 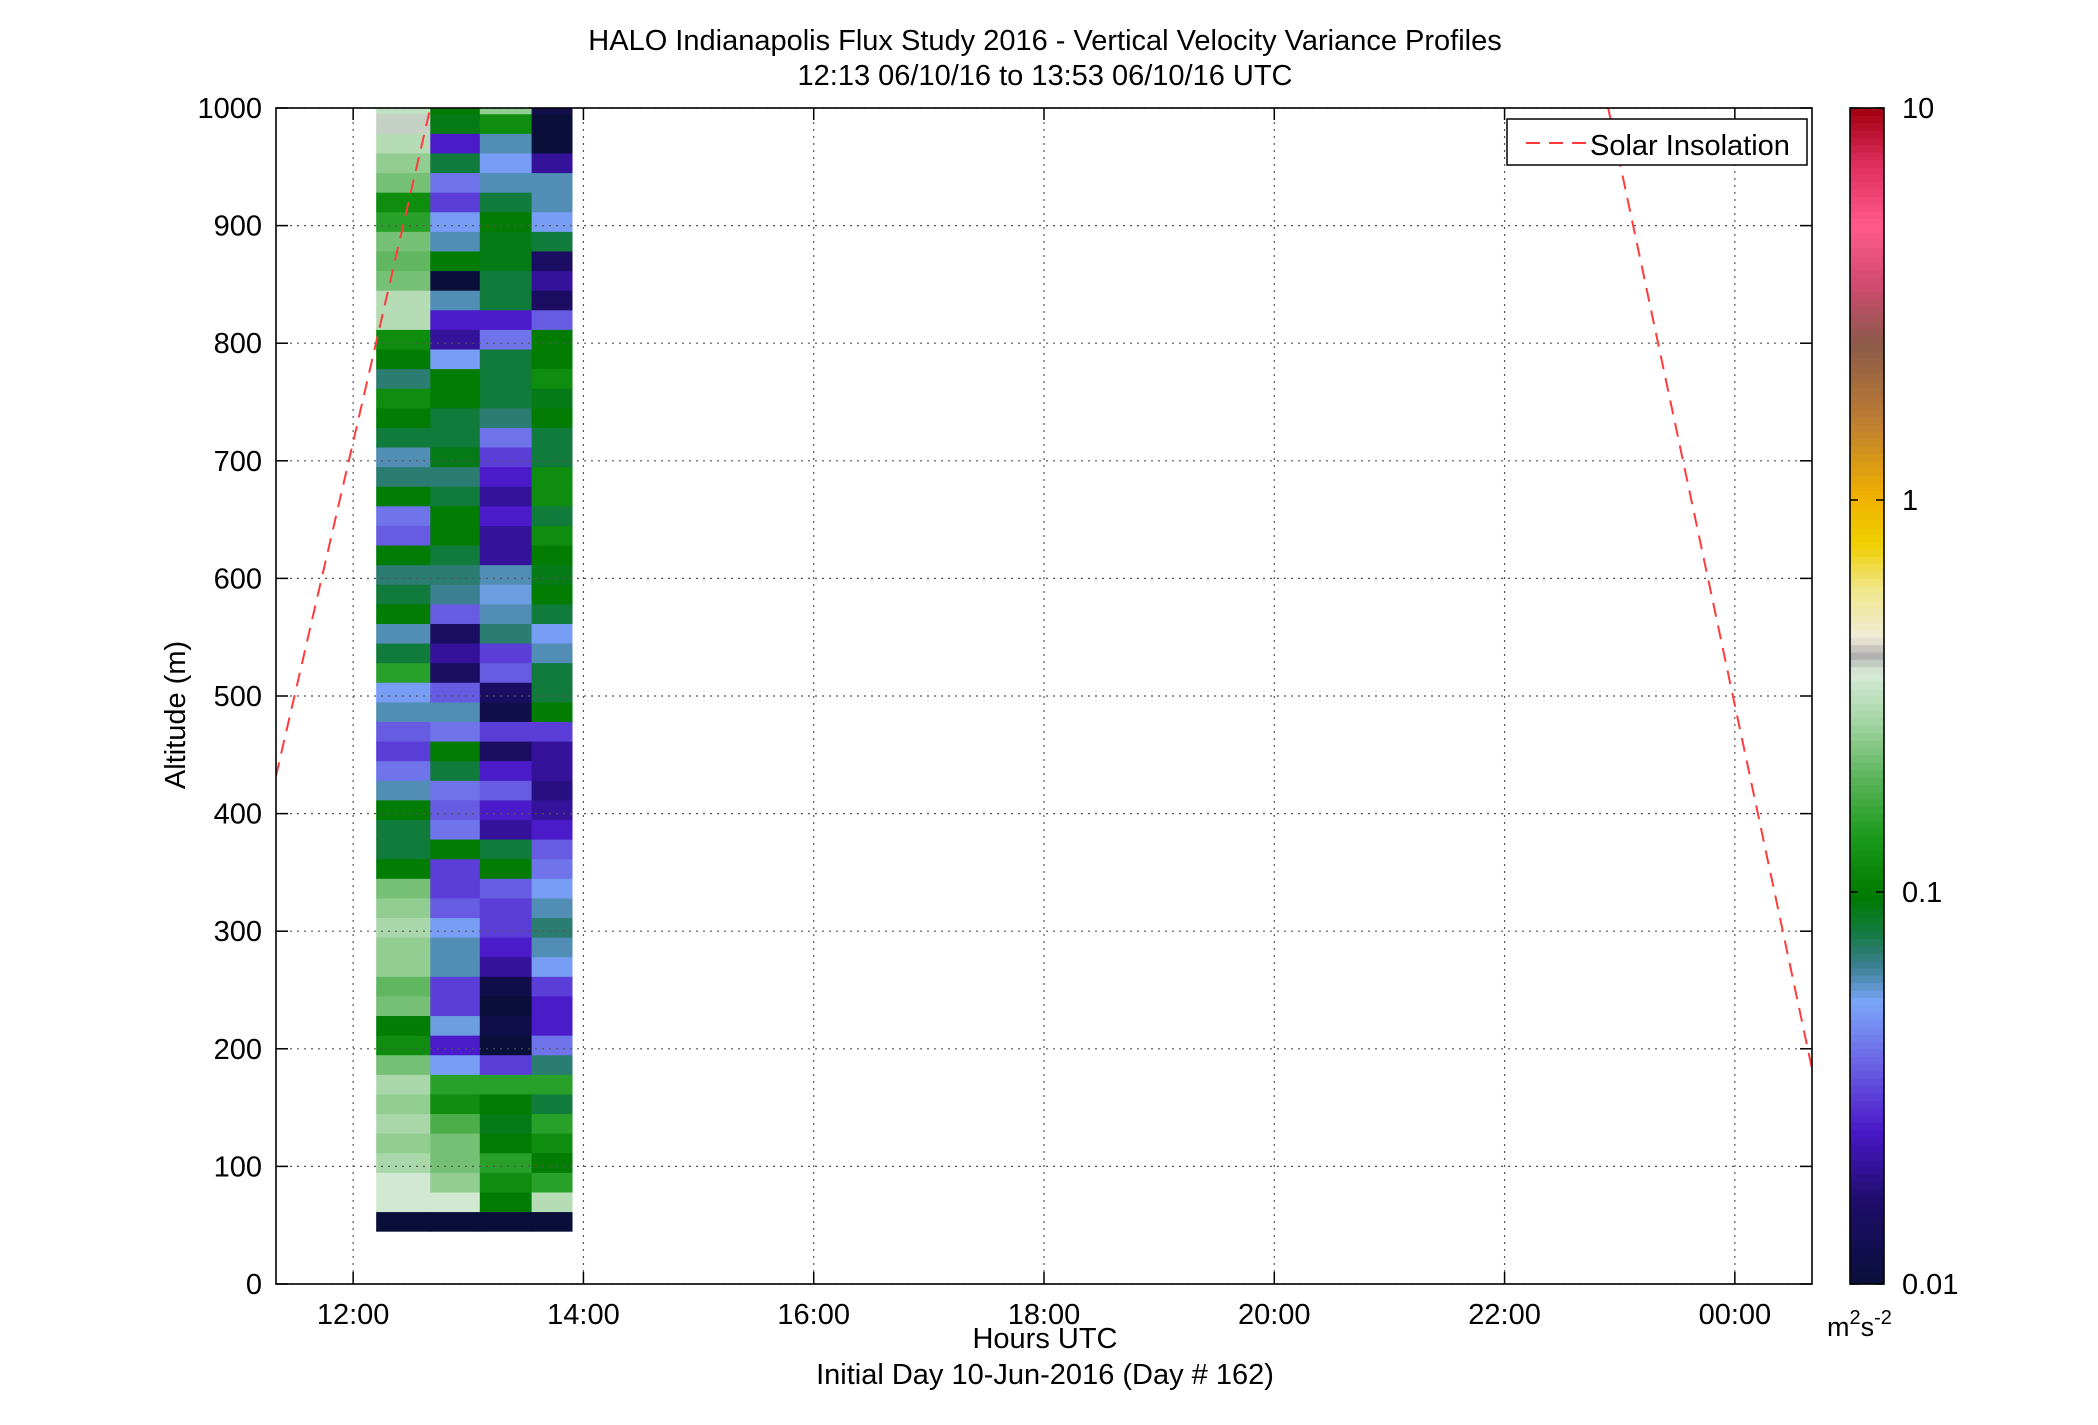 What do you see at coordinates (229, 109) in the screenshot?
I see `y-tick-label: 1000` at bounding box center [229, 109].